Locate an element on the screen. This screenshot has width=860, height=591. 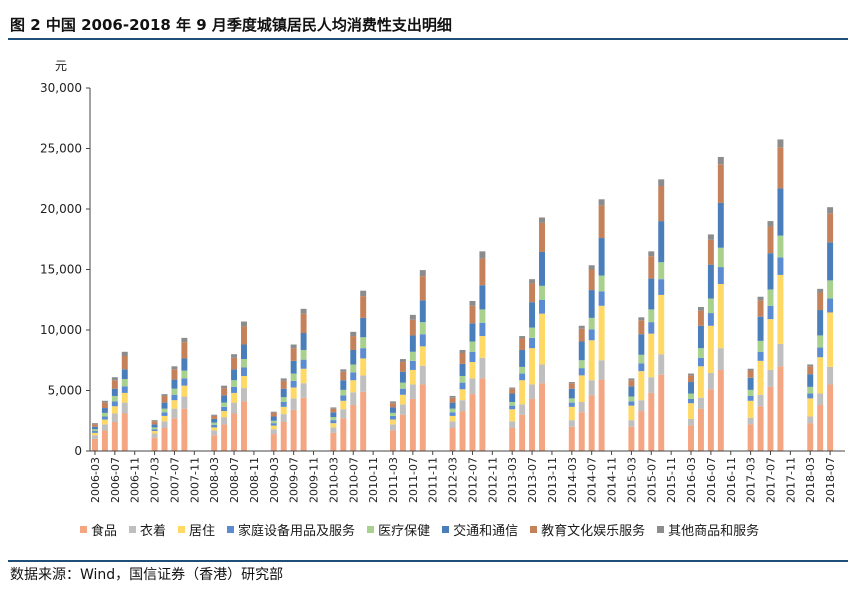
x-tick-label: 2018-07 is located at coordinates (830, 480).